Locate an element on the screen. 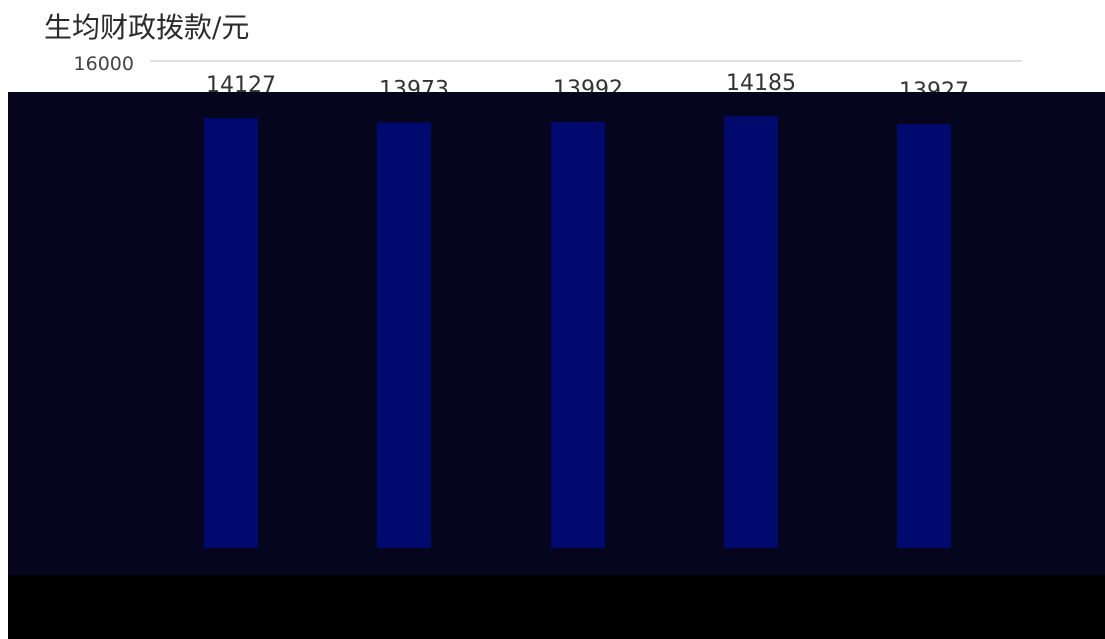 The height and width of the screenshot is (639, 1105). y-tick-label: 16000 is located at coordinates (104, 64).